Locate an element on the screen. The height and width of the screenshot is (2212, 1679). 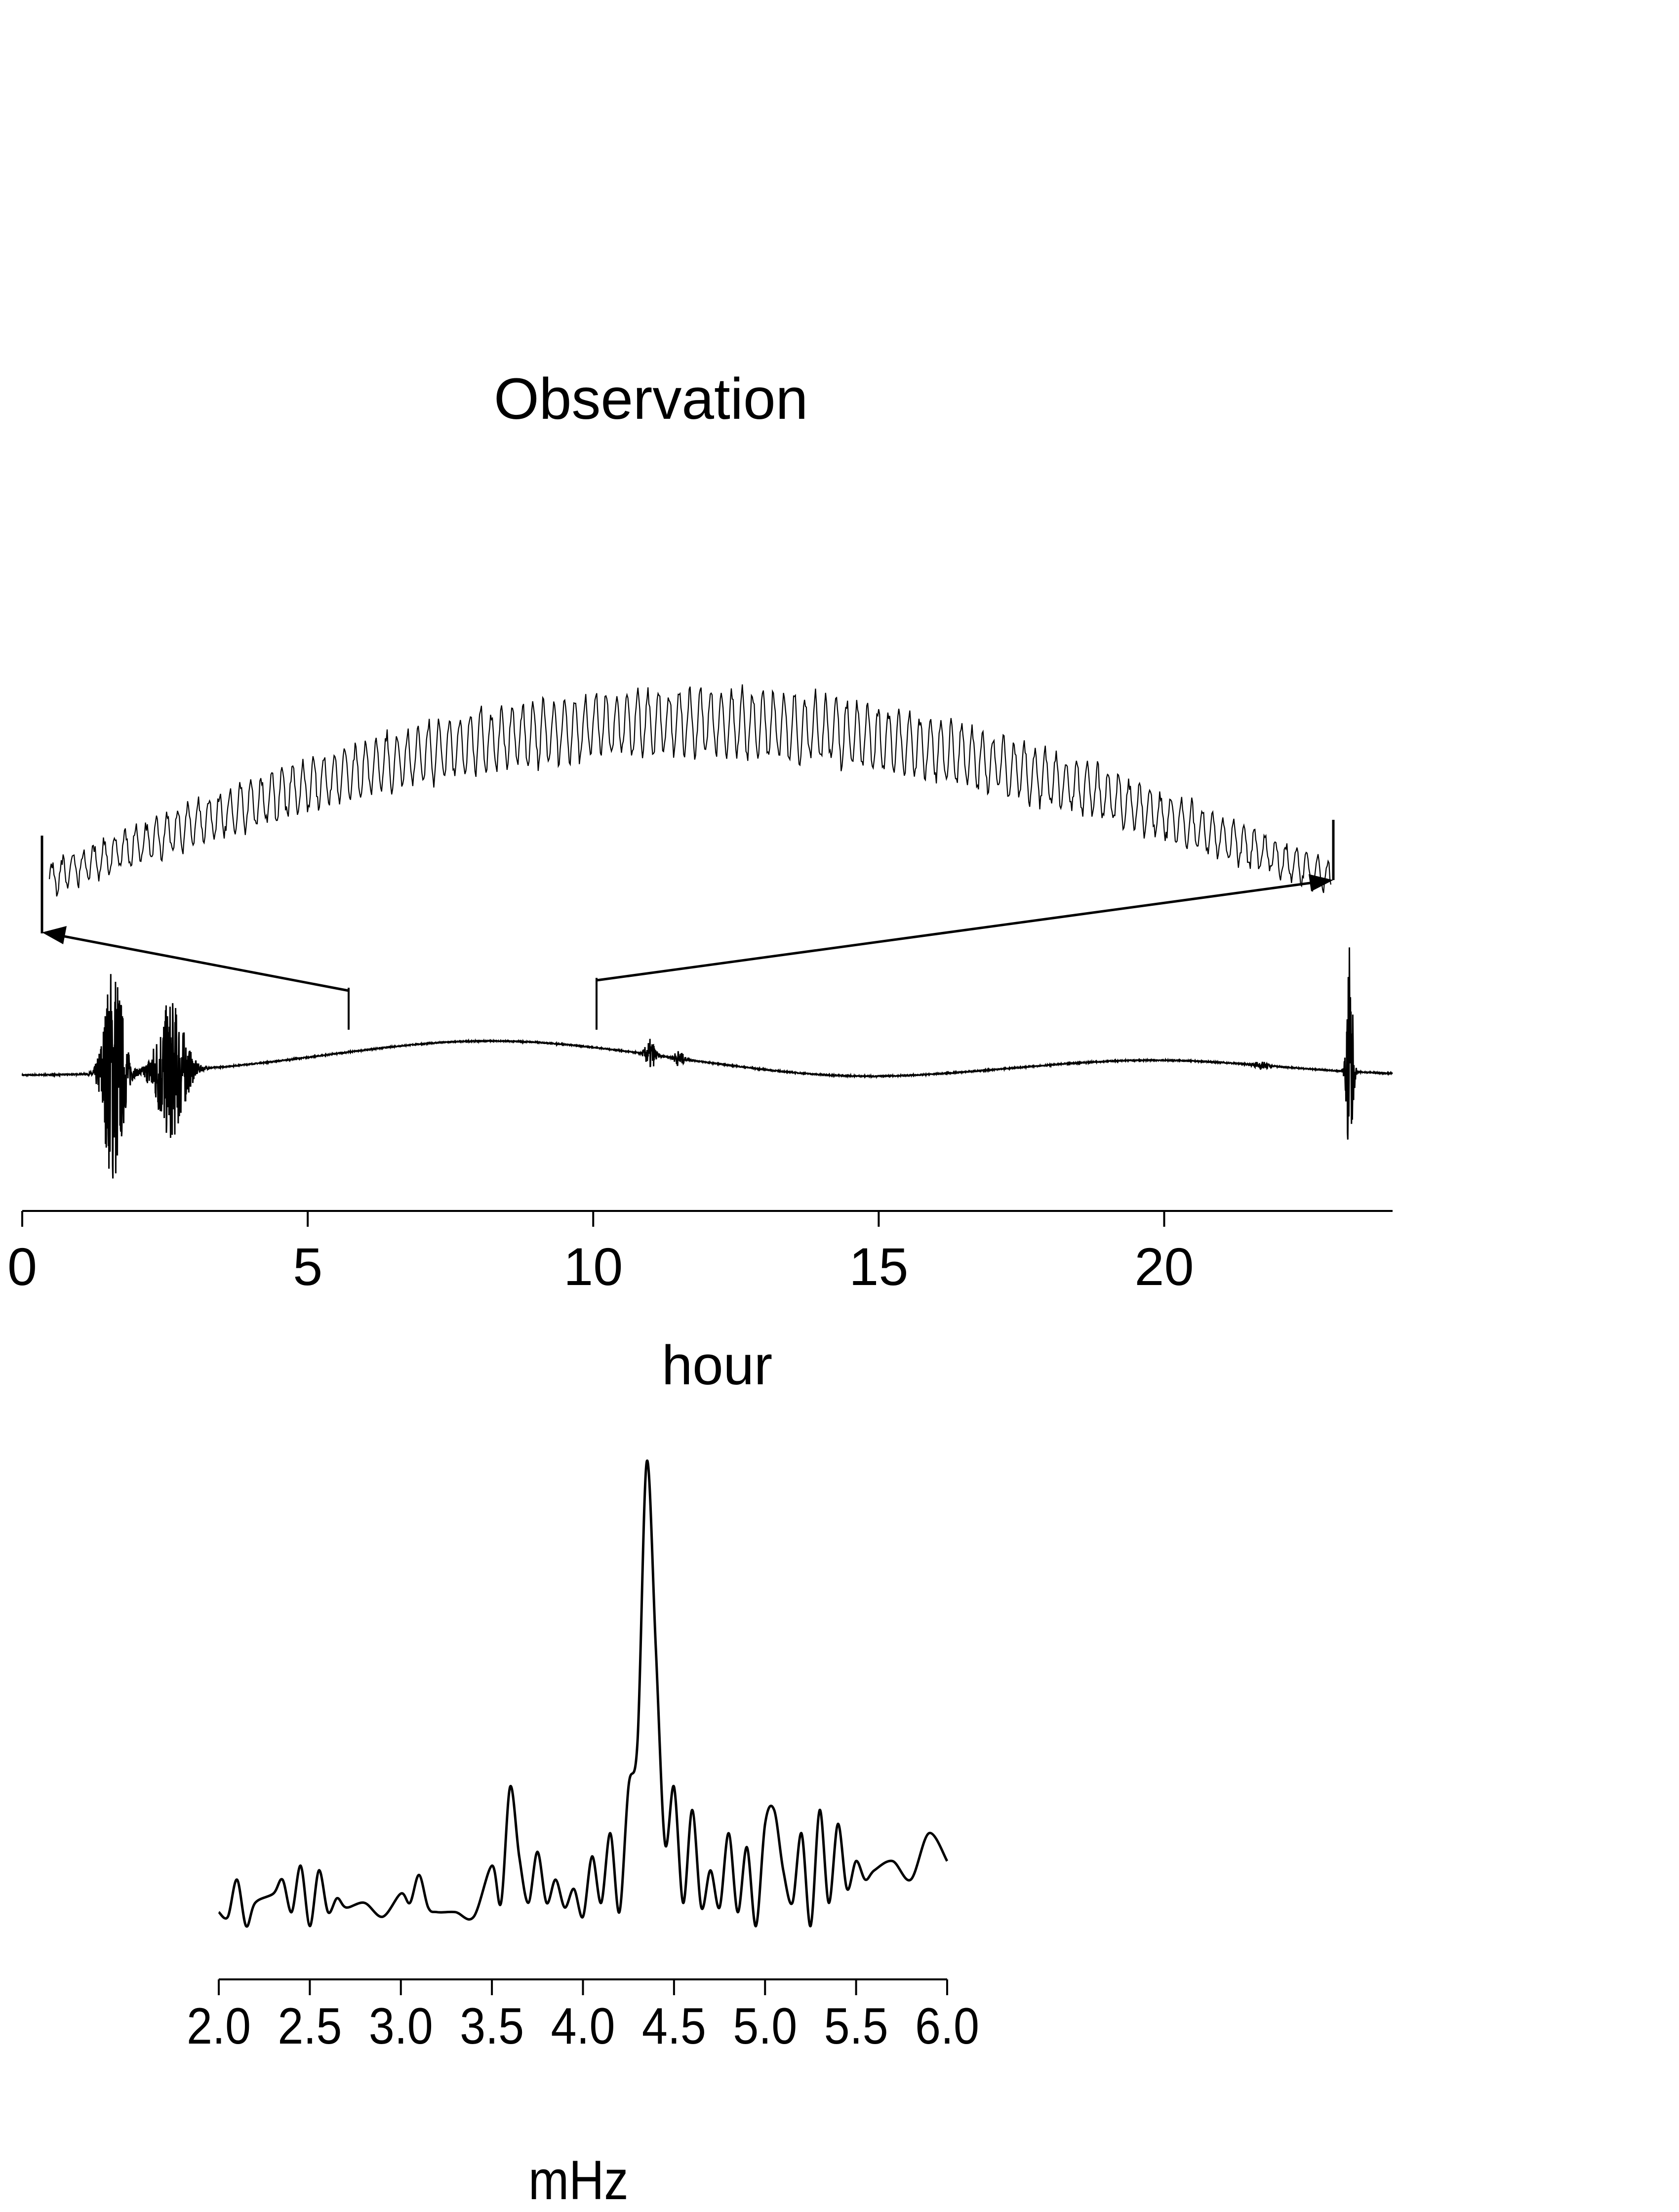
x-tick-label-hour: 0 is located at coordinates (22, 1267).